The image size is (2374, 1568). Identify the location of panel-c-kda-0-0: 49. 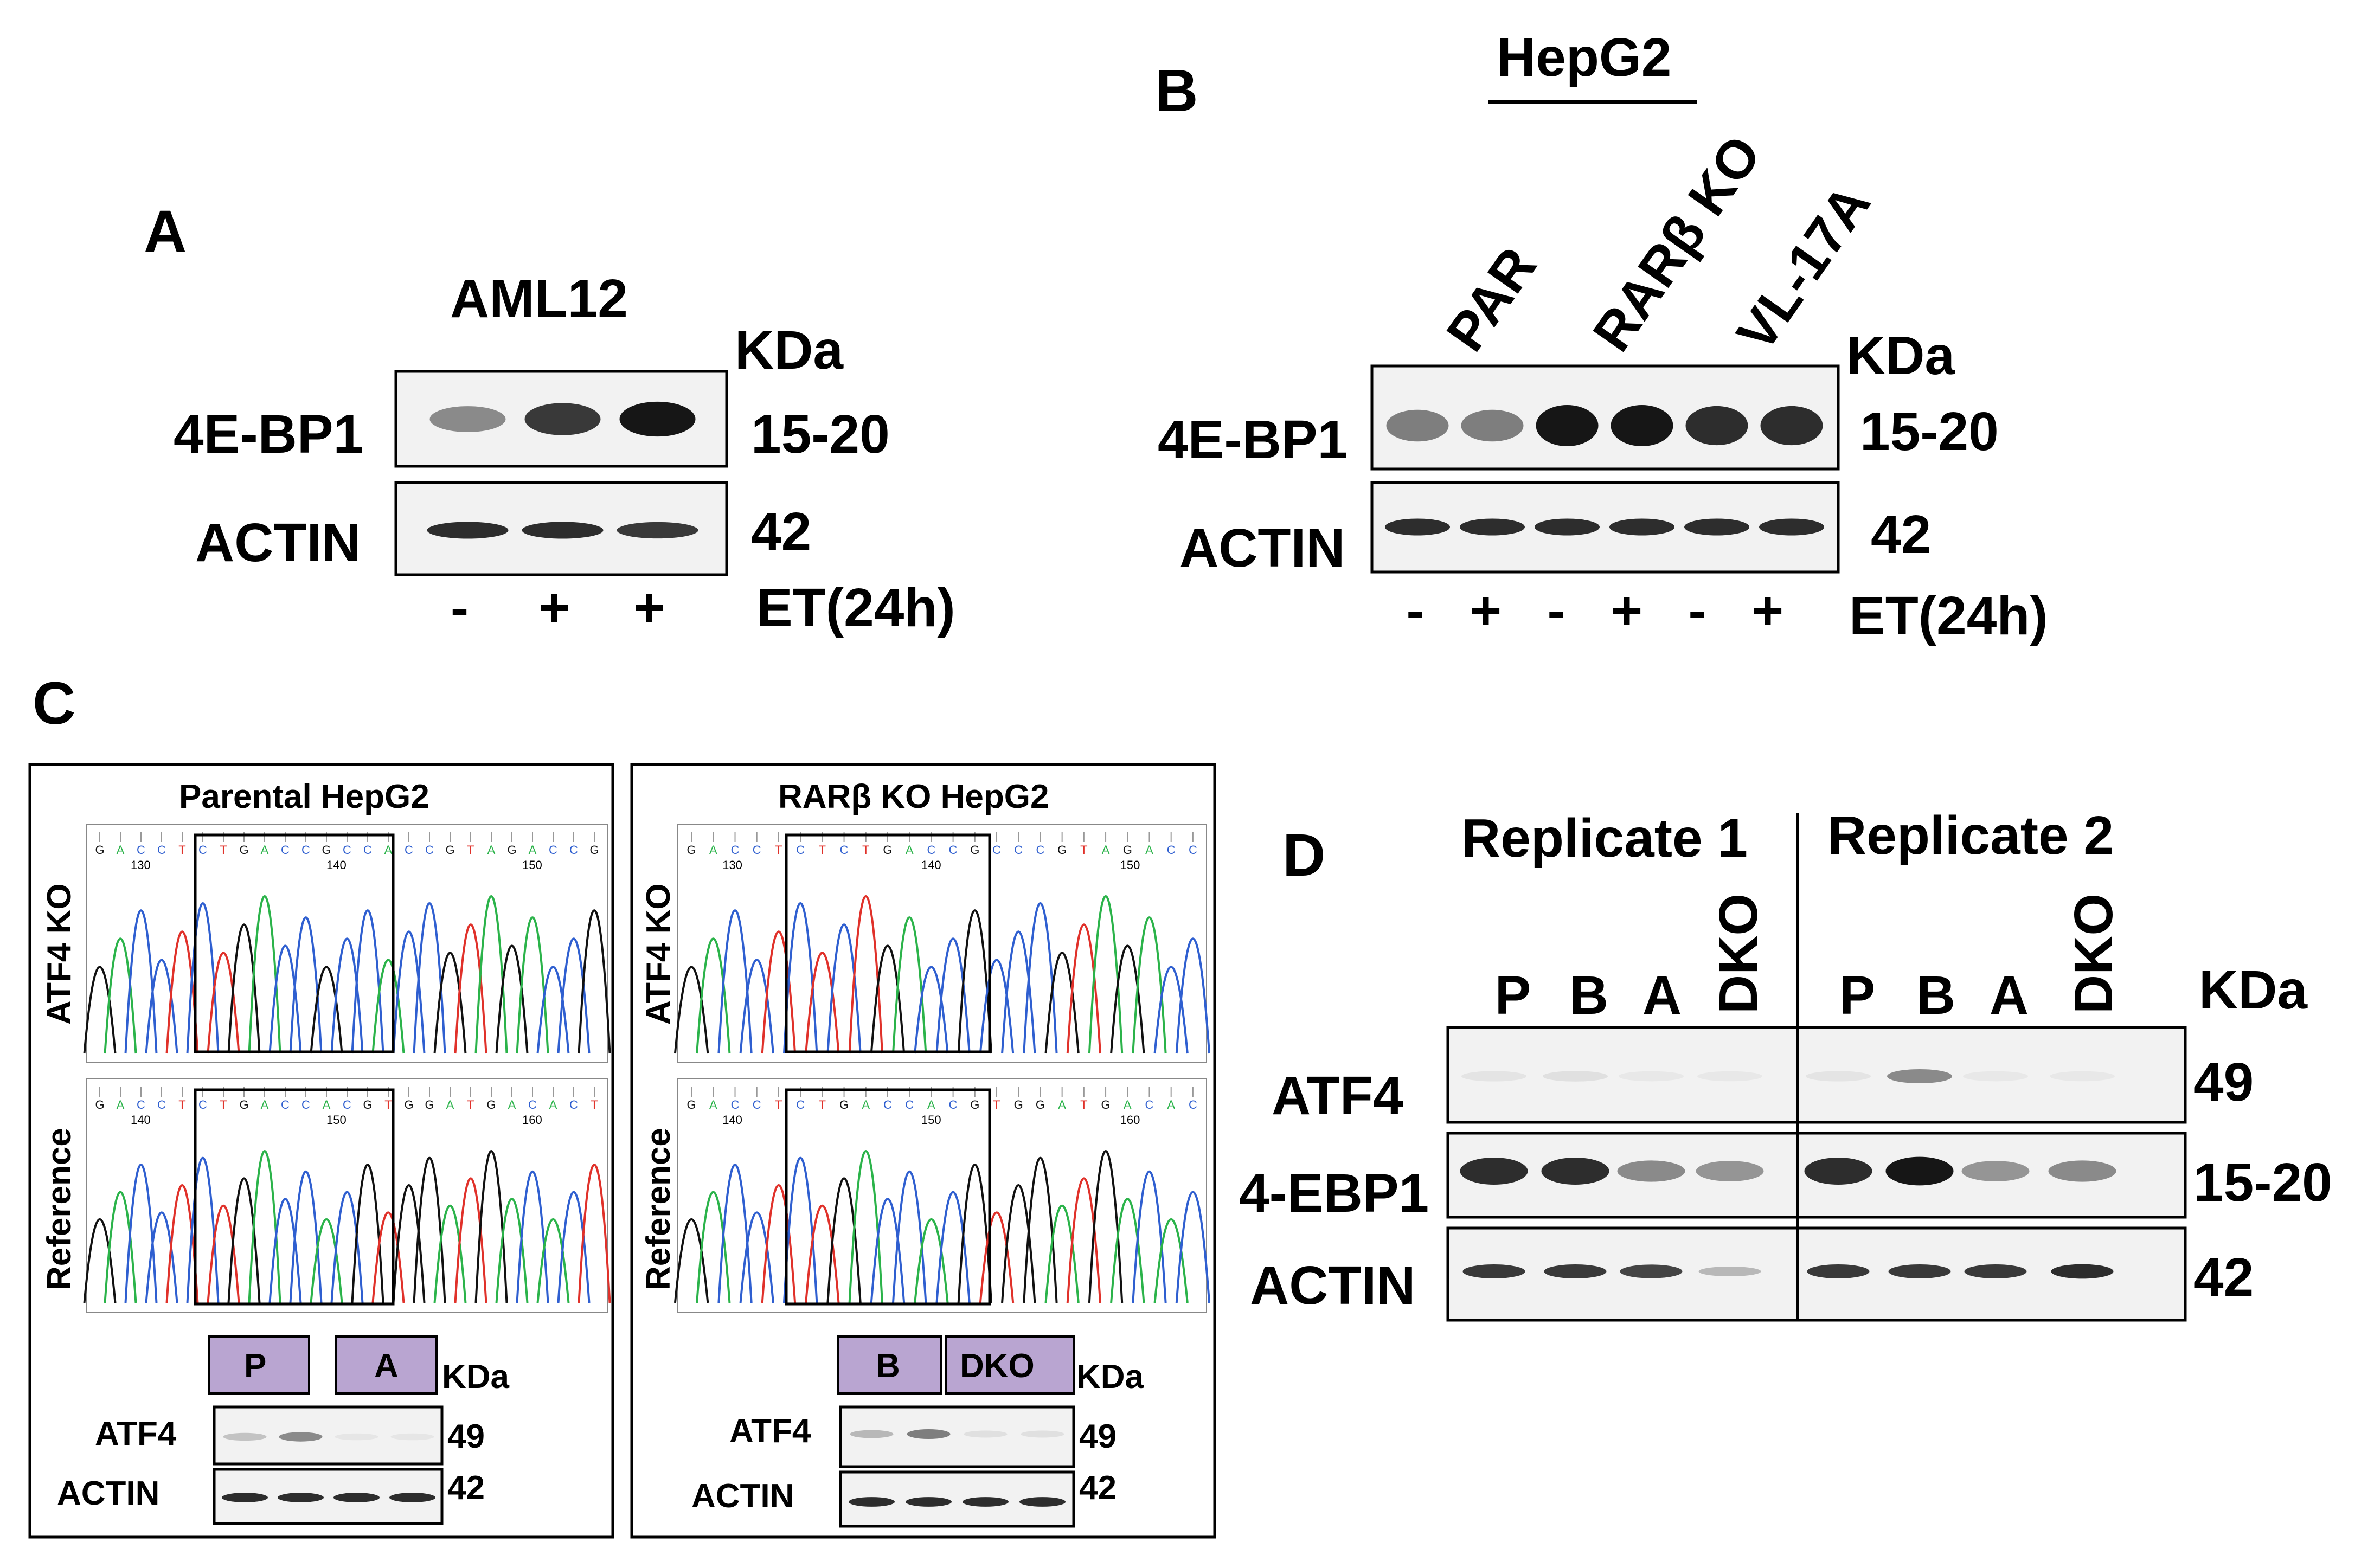
(466, 1436).